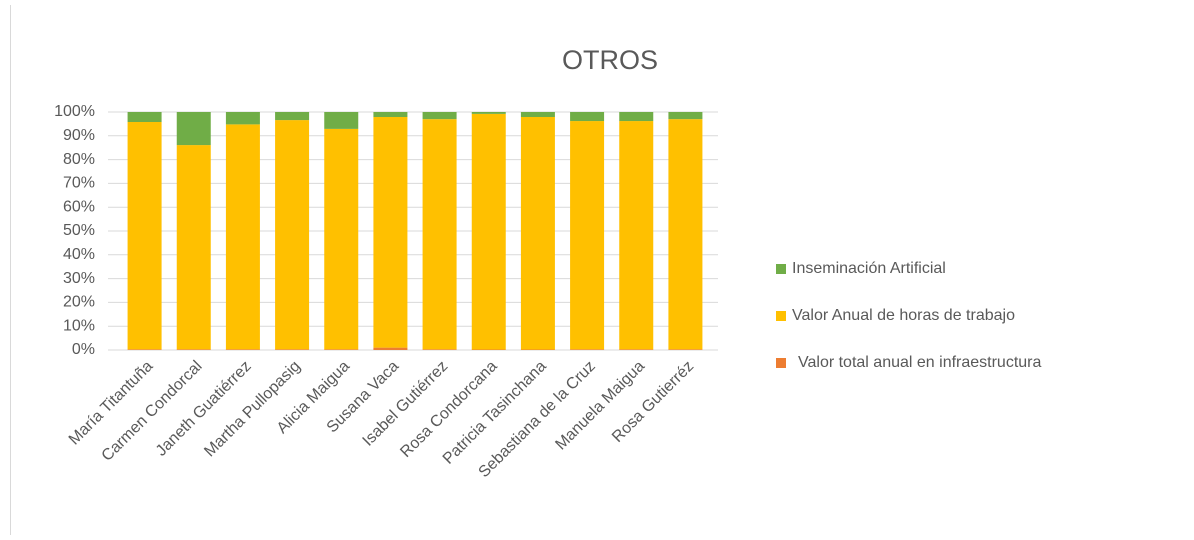  Describe the element at coordinates (79, 325) in the screenshot. I see `y-tick-label: 10%` at that location.